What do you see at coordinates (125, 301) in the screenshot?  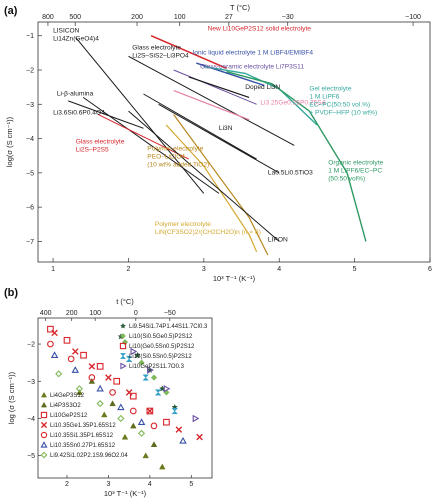 I see `top-axis-title-b: t (°C)` at bounding box center [125, 301].